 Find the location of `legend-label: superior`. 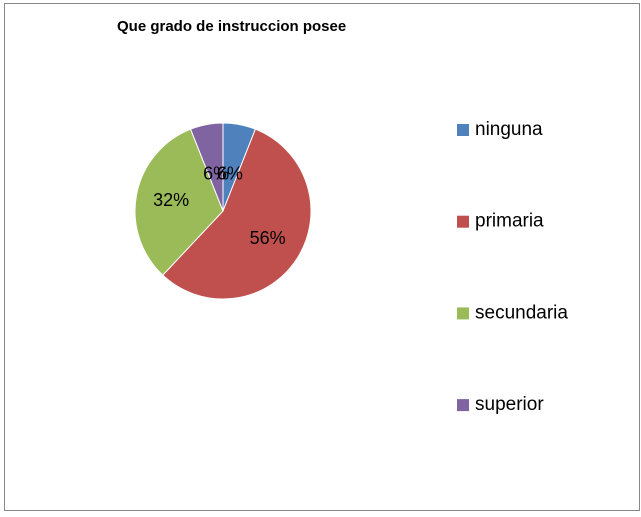

legend-label: superior is located at coordinates (509, 404).